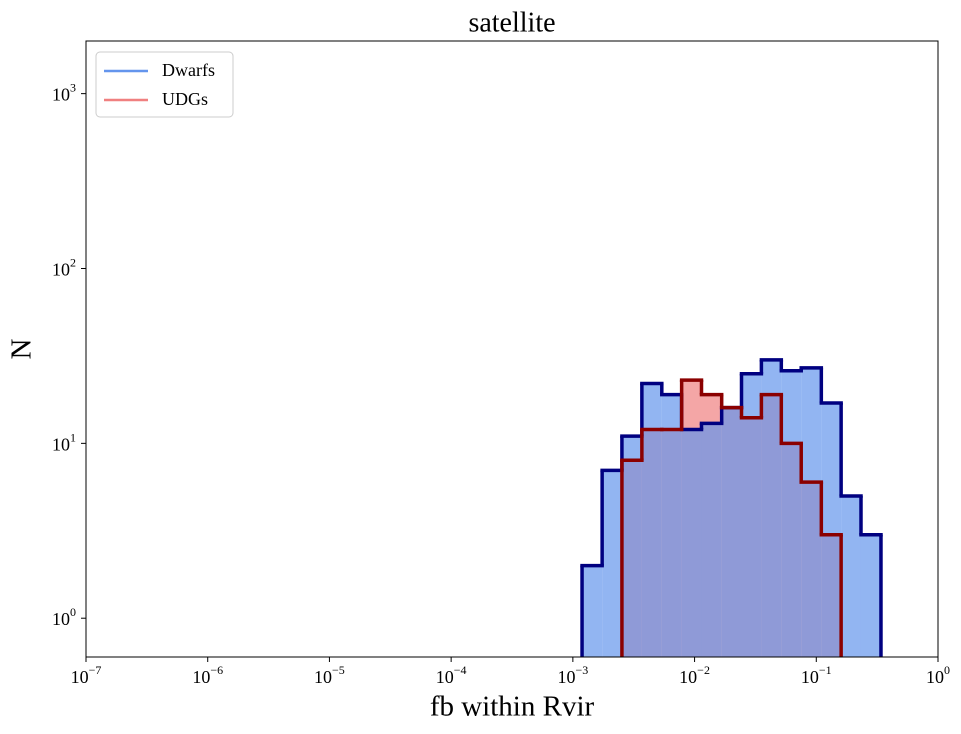 The image size is (961, 734). Describe the element at coordinates (572, 675) in the screenshot. I see `x-tick-label: 10⁻³` at that location.